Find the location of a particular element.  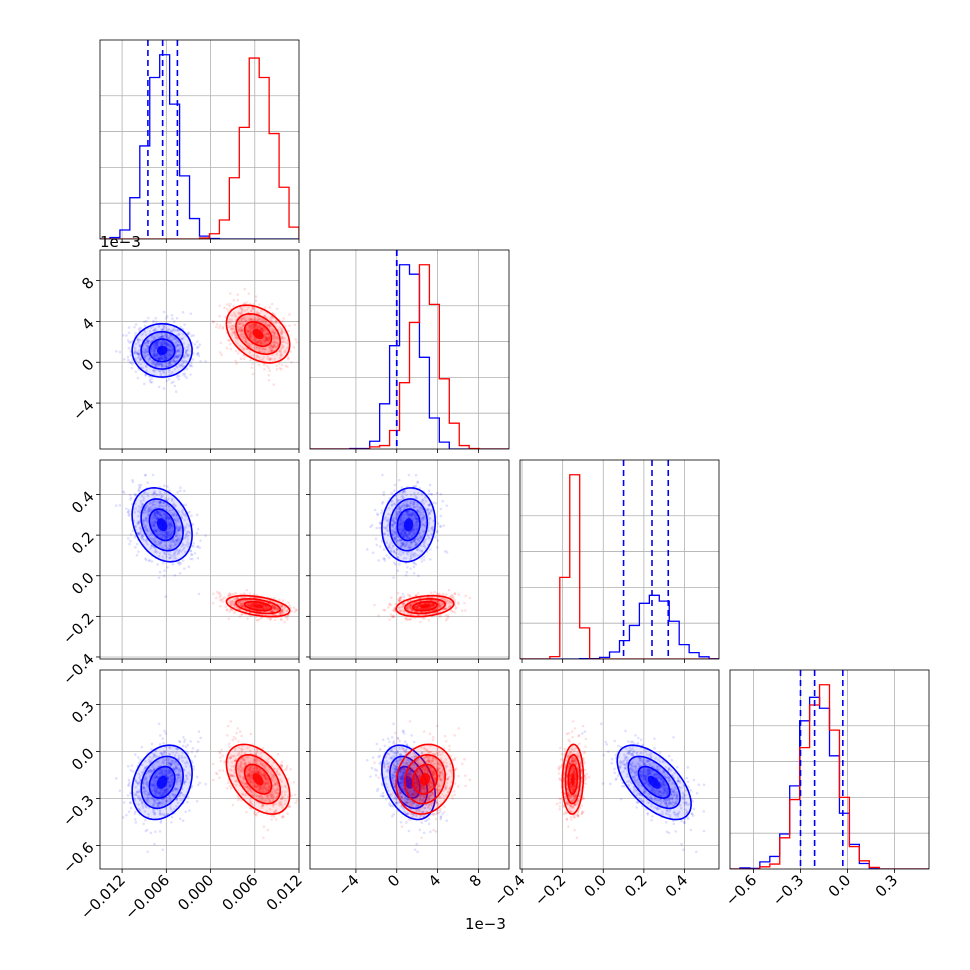

density-contour is located at coordinates (162, 350).